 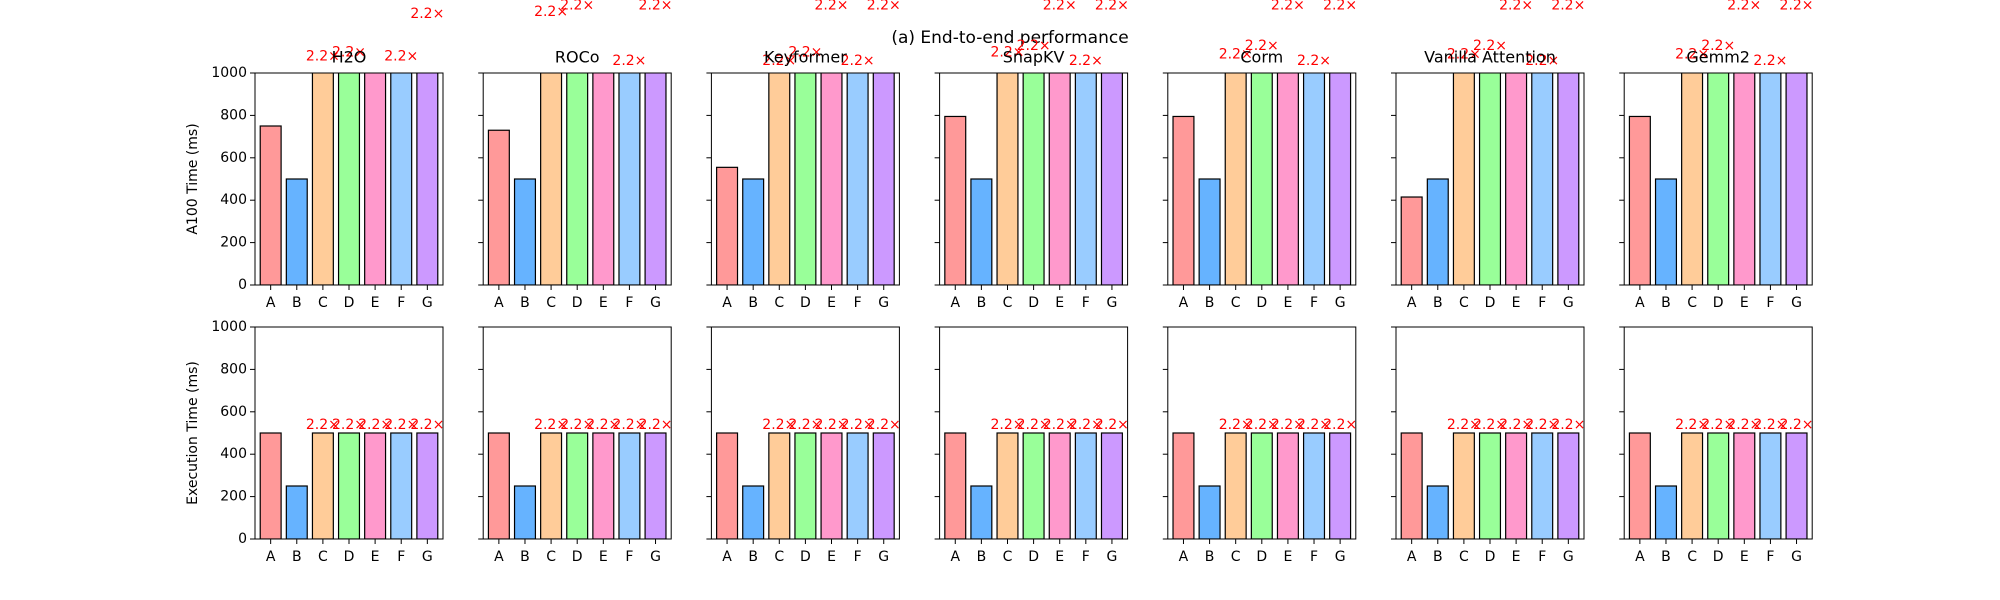 I want to click on y-tick-label: 0, so click(x=242, y=539).